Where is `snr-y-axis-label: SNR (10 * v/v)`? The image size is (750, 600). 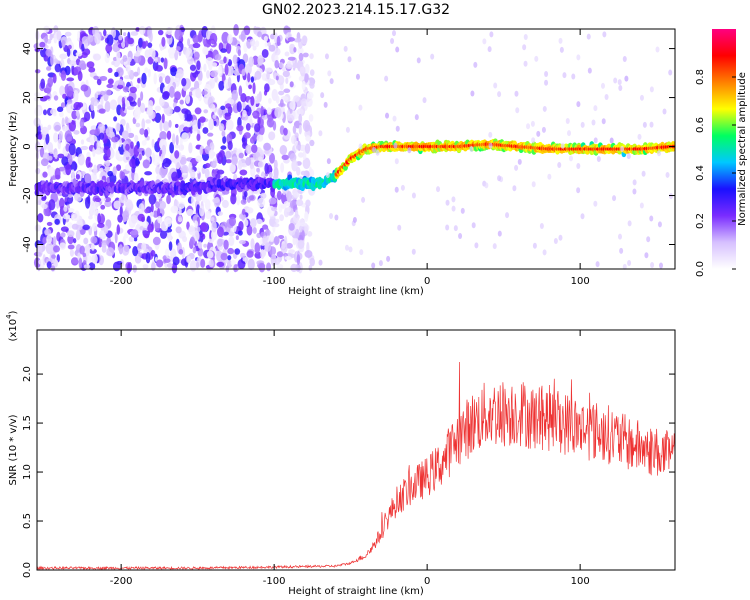 snr-y-axis-label: SNR (10 * v/v) is located at coordinates (13, 449).